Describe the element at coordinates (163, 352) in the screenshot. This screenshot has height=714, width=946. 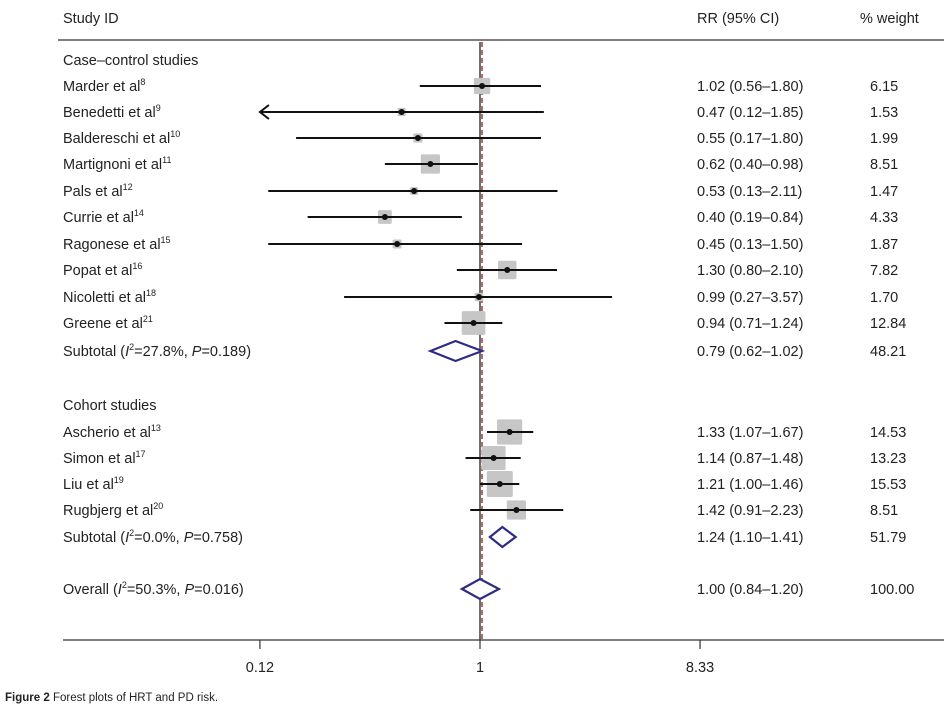
I see `i-squared-value: =27.8%,` at that location.